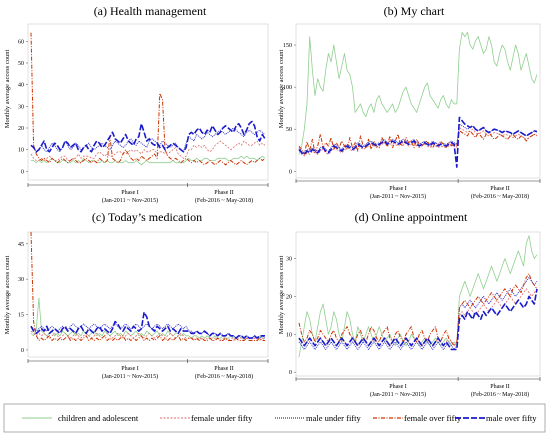 This screenshot has width=550, height=437. Describe the element at coordinates (511, 418) in the screenshot. I see `legend-label-male-over-fifty: male over fifty` at that location.